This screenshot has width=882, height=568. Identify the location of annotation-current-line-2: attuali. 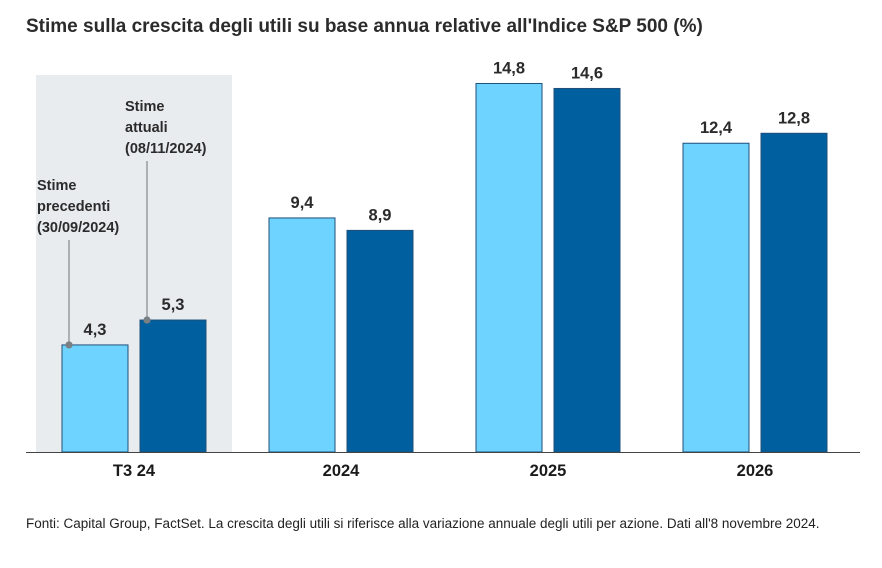
(146, 128).